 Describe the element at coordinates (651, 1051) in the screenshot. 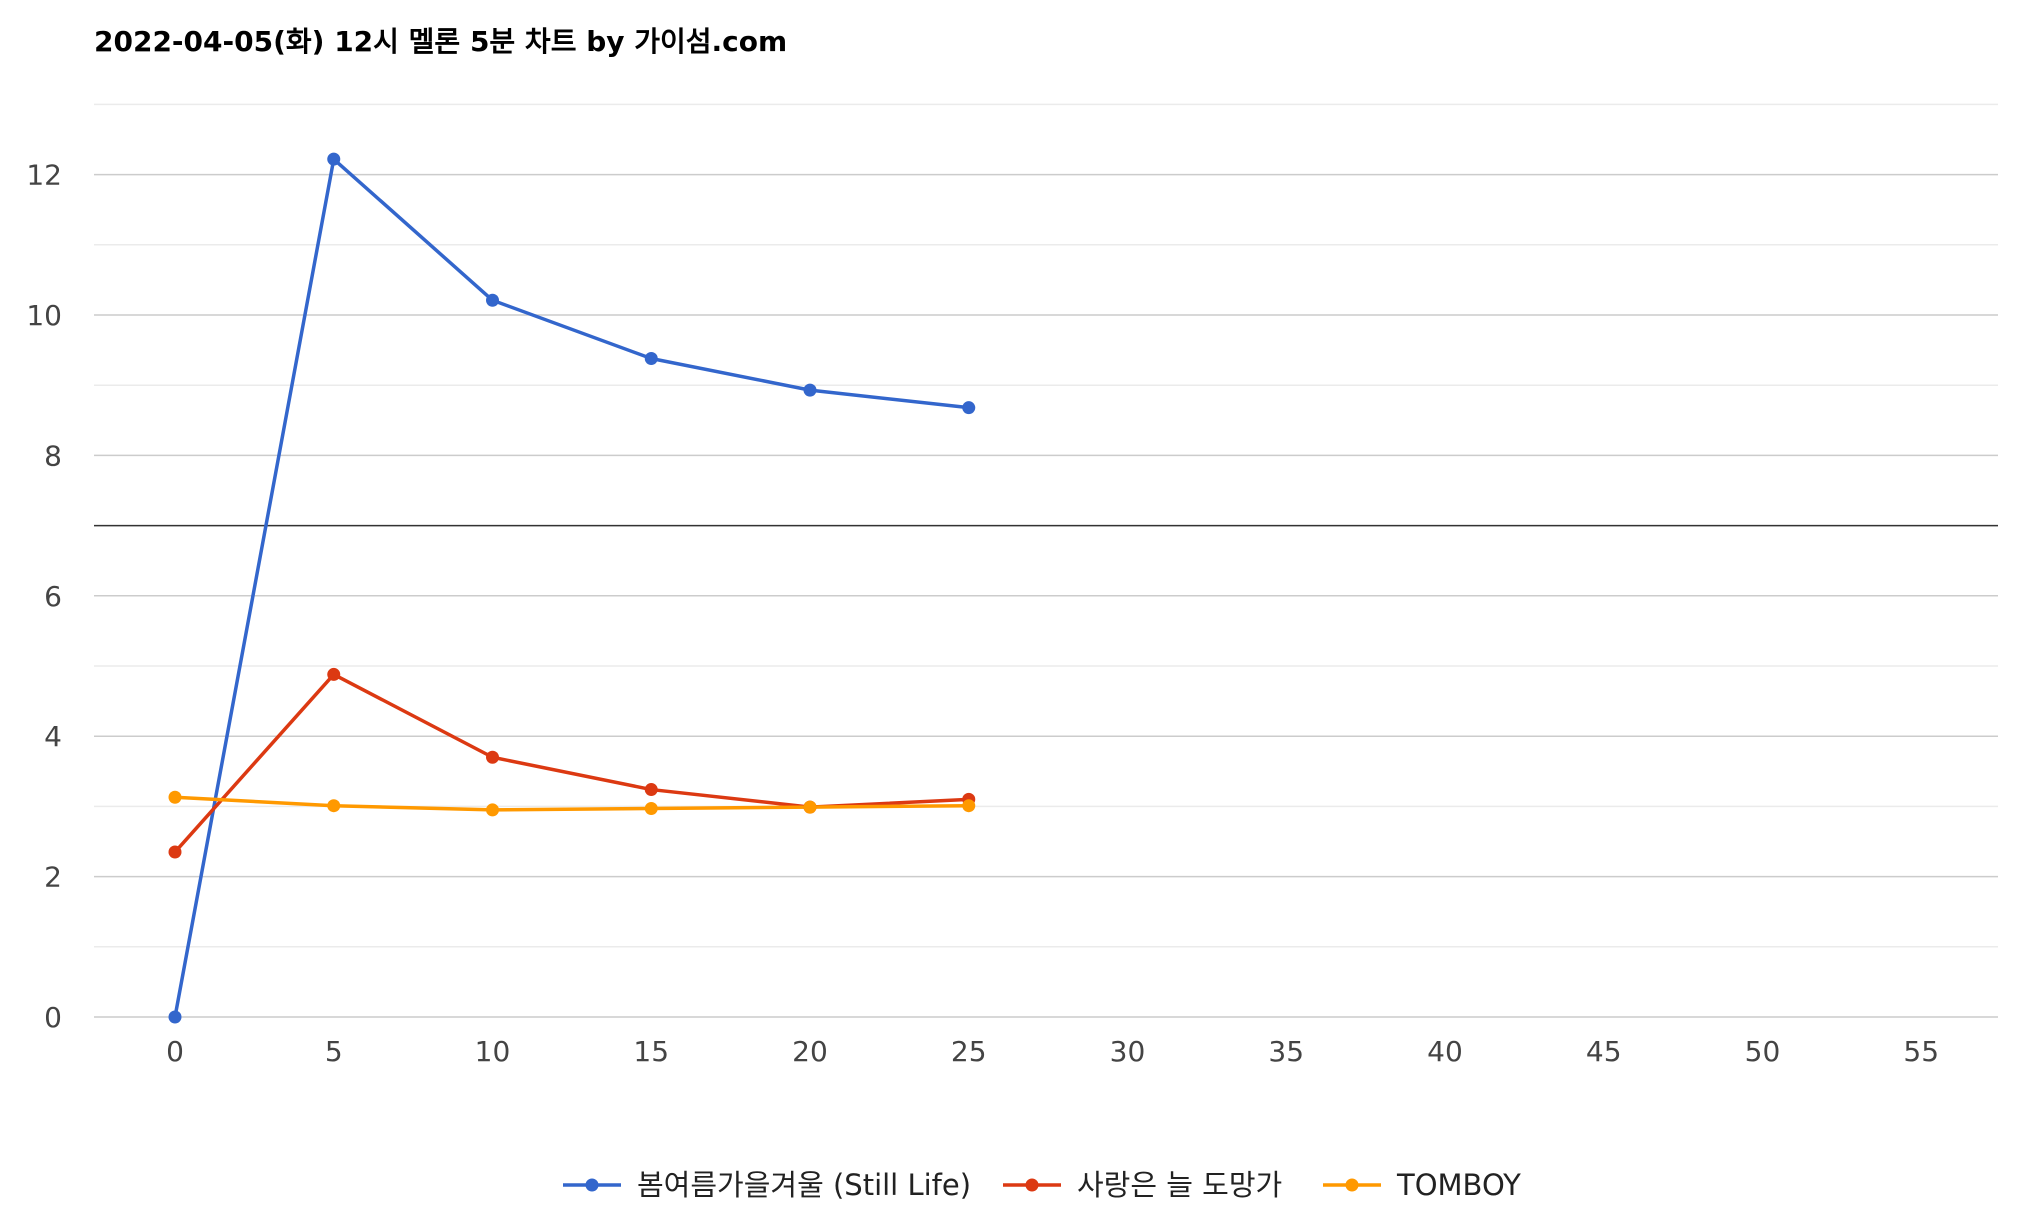

I see `x-tick-label: 15` at that location.